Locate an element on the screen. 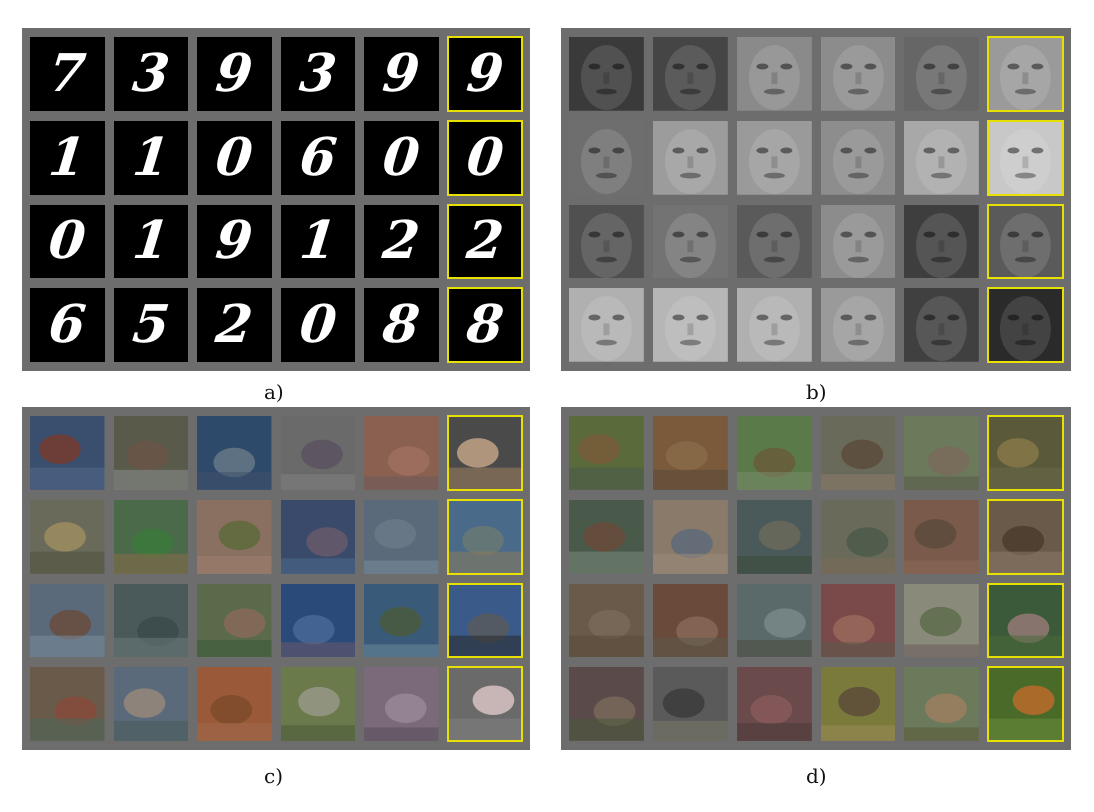  digit-sample: 5 is located at coordinates (150, 325).